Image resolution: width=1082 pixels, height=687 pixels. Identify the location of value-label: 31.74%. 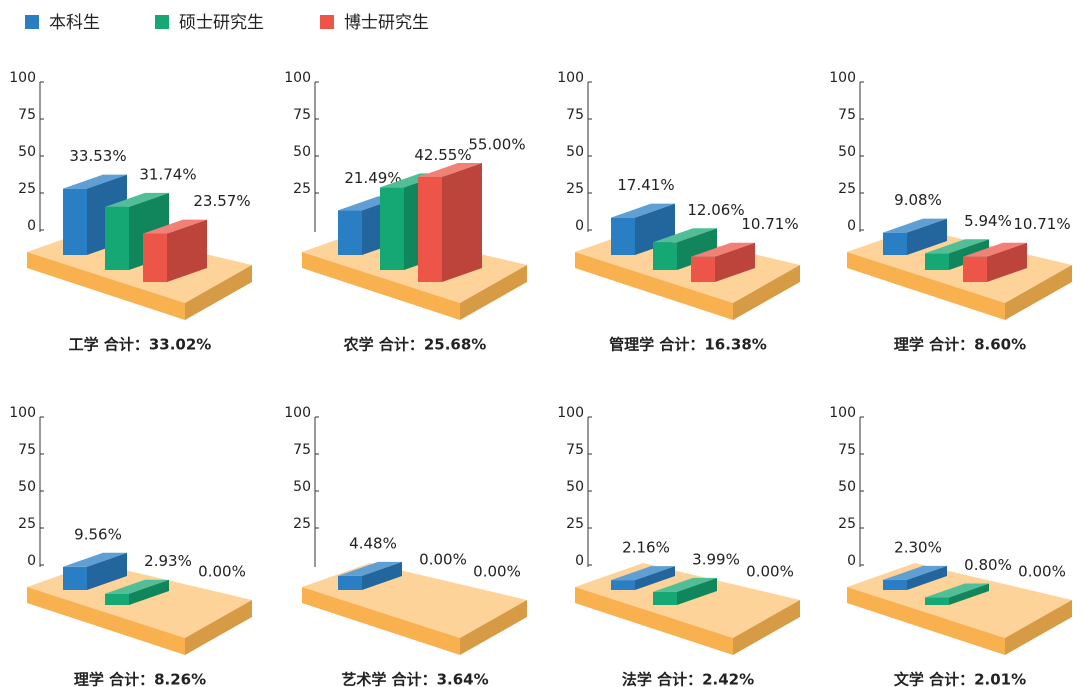
(167, 174).